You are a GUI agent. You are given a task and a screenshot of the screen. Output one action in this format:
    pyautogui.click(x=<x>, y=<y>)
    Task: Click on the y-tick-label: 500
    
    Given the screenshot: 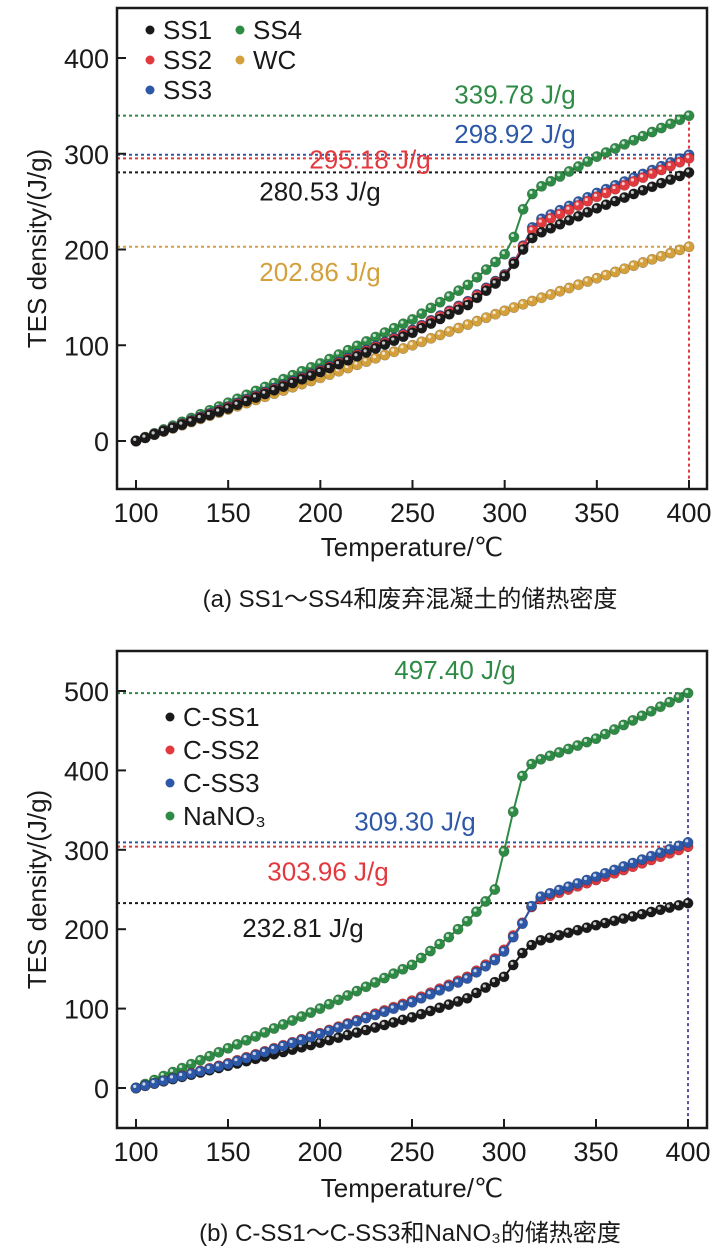 What is the action you would take?
    pyautogui.click(x=86, y=692)
    